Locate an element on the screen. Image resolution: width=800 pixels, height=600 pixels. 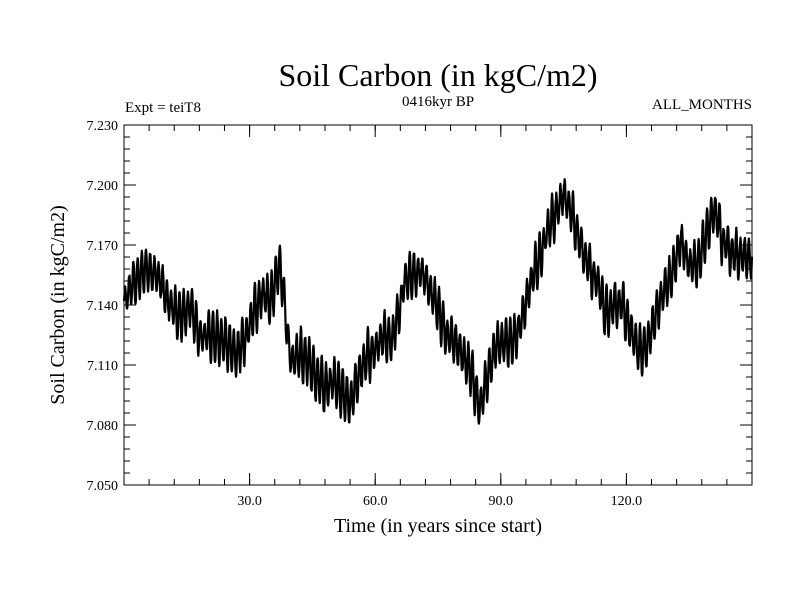
experiment-label: Expt = teiT8 is located at coordinates (163, 108).